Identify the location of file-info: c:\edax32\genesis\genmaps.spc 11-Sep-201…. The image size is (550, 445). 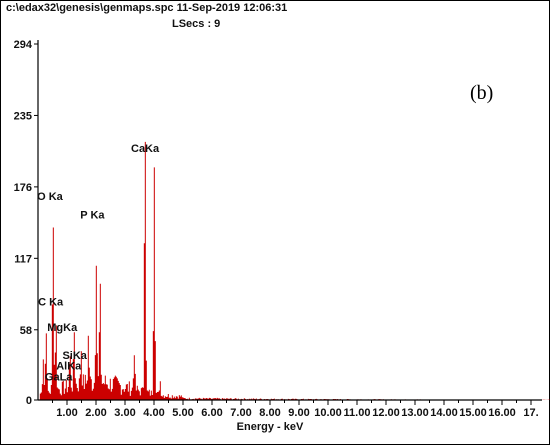
(147, 8).